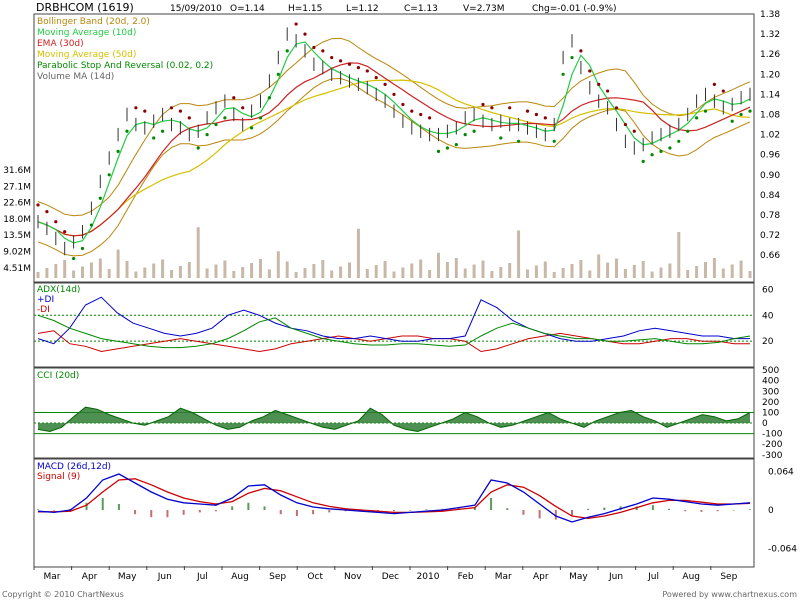 The width and height of the screenshot is (800, 600). I want to click on price-y-tick-label: 1.32, so click(770, 35).